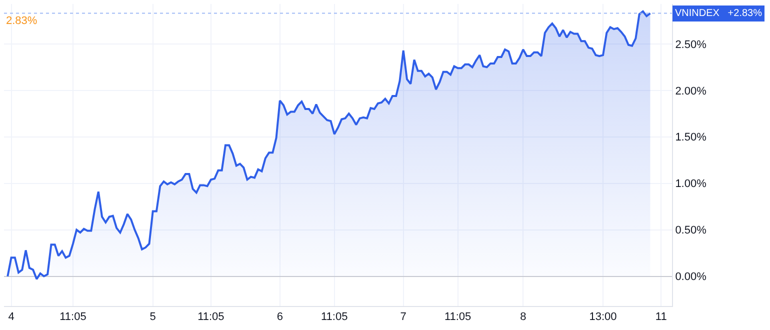  I want to click on x-tick-label: 13:00, so click(603, 317).